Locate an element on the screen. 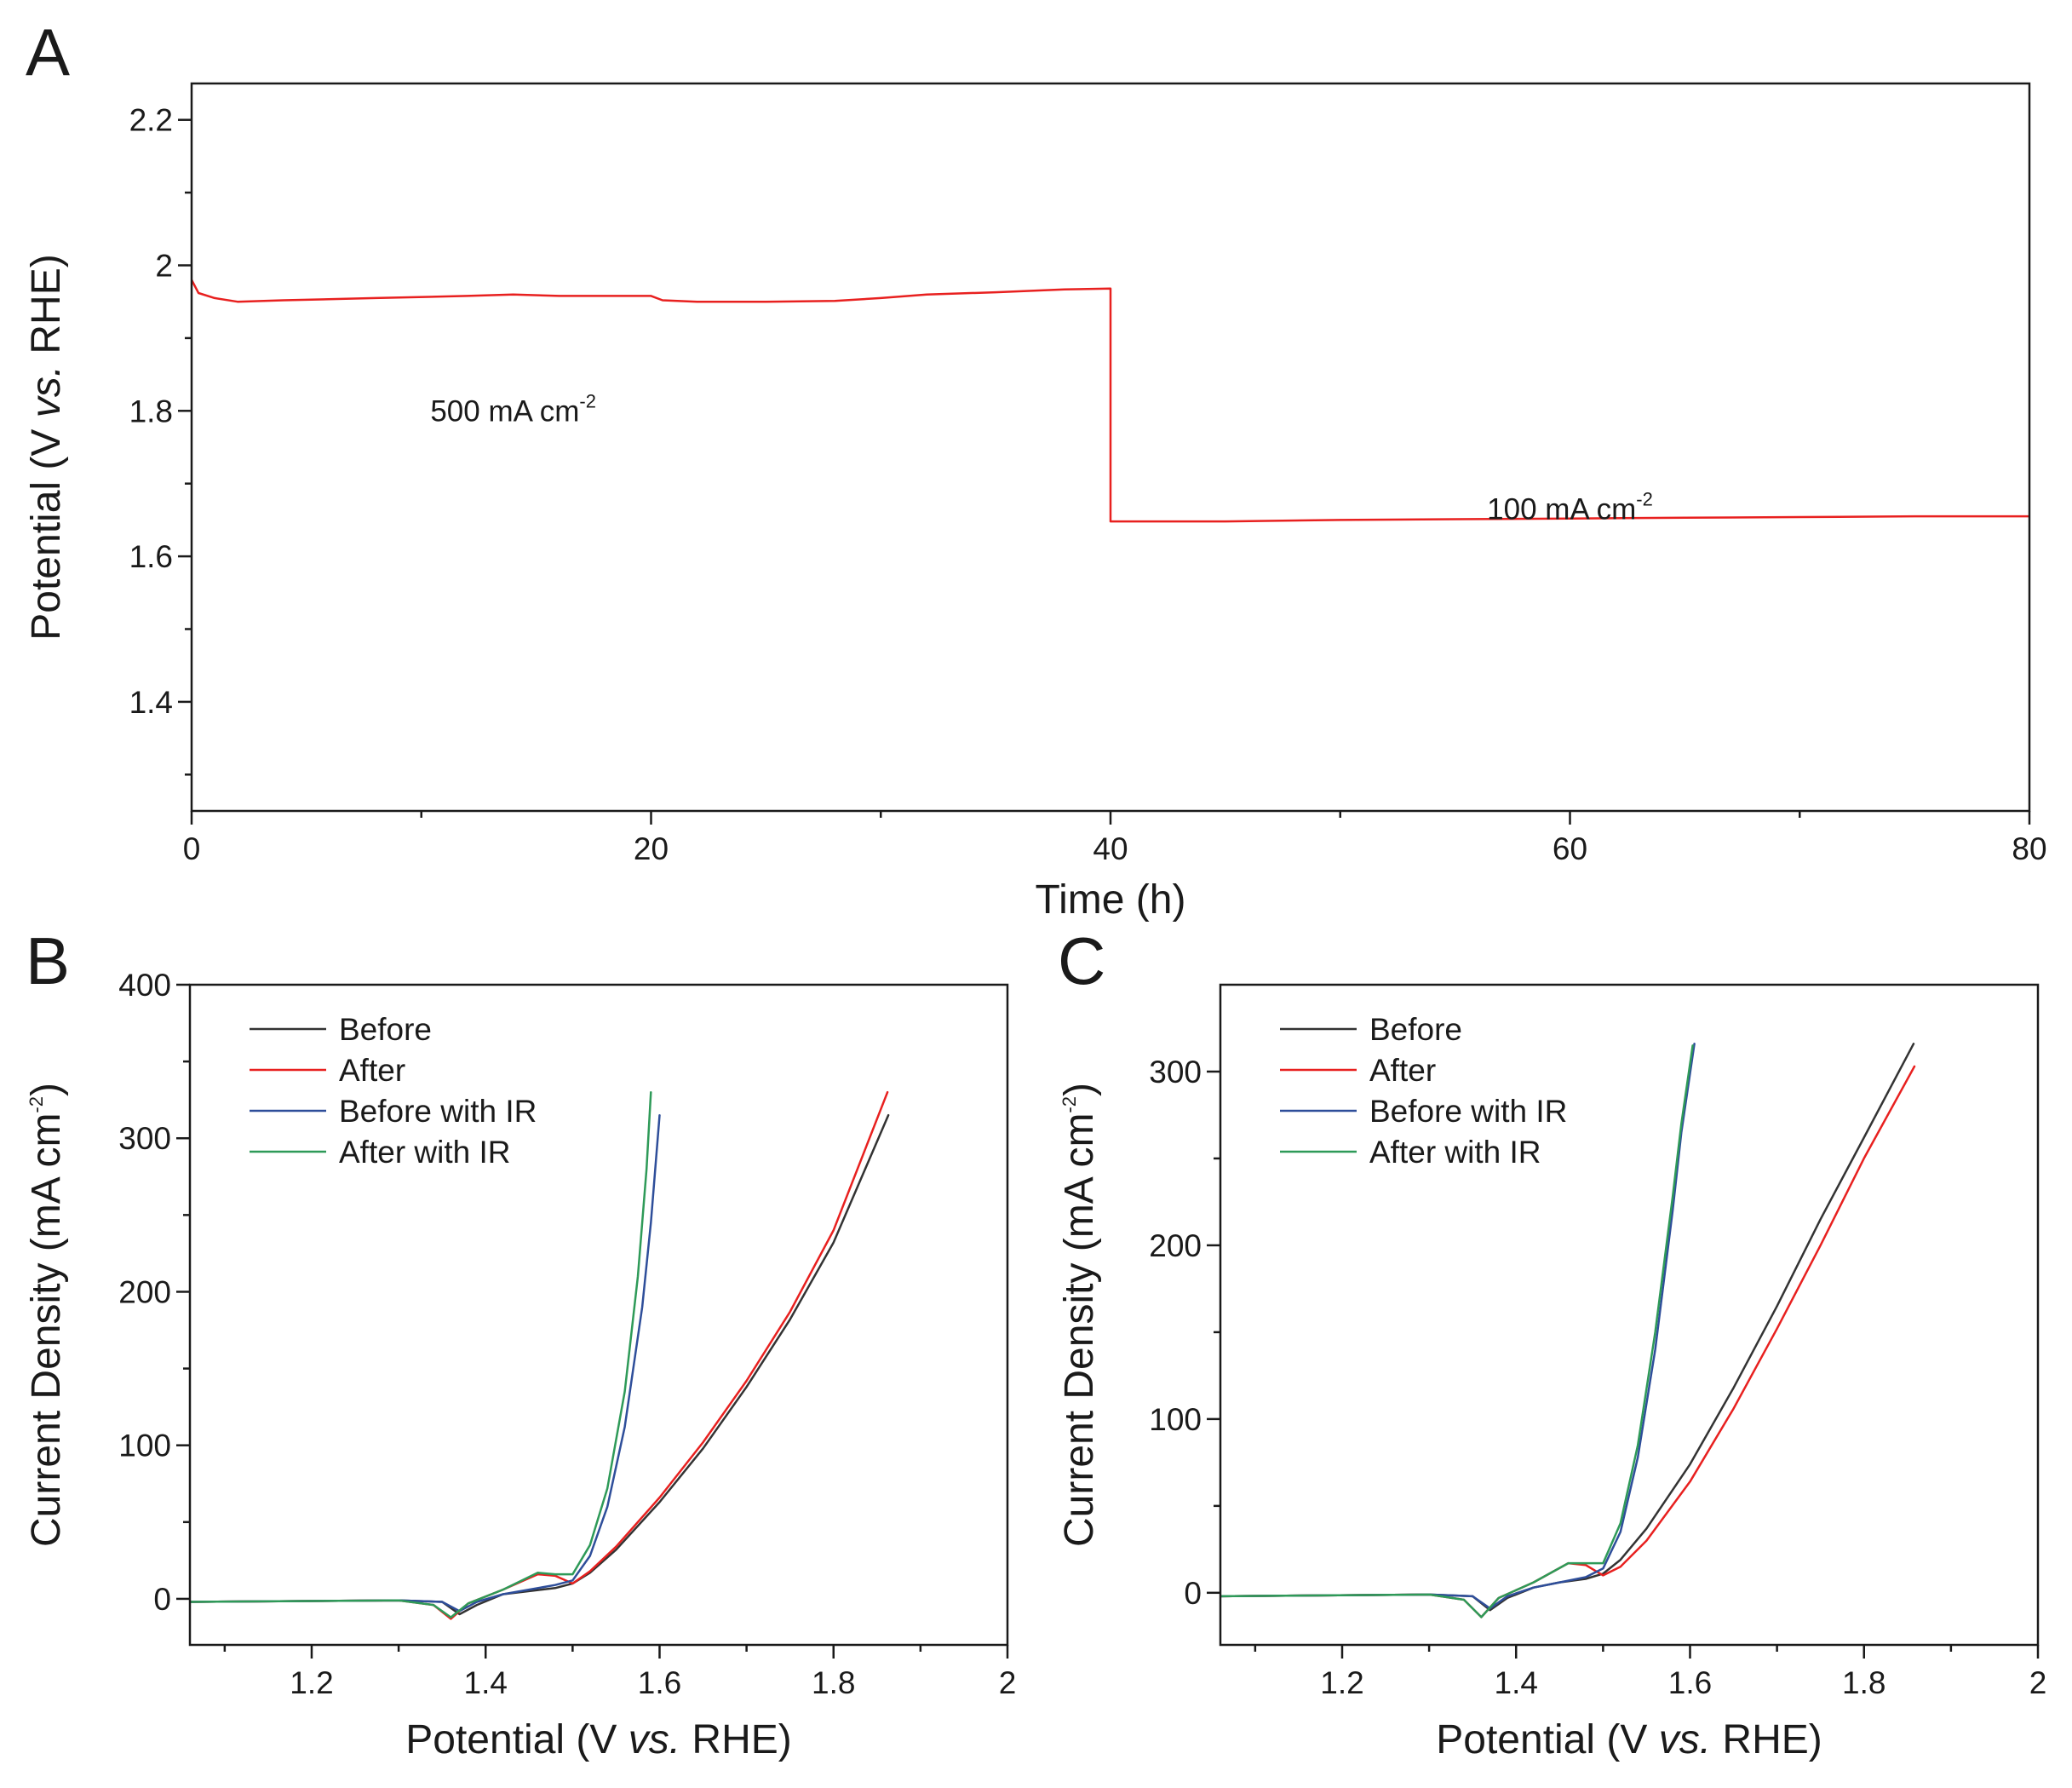 This screenshot has width=2072, height=1788. panel-c-ytick-label: 200 is located at coordinates (1175, 1245).